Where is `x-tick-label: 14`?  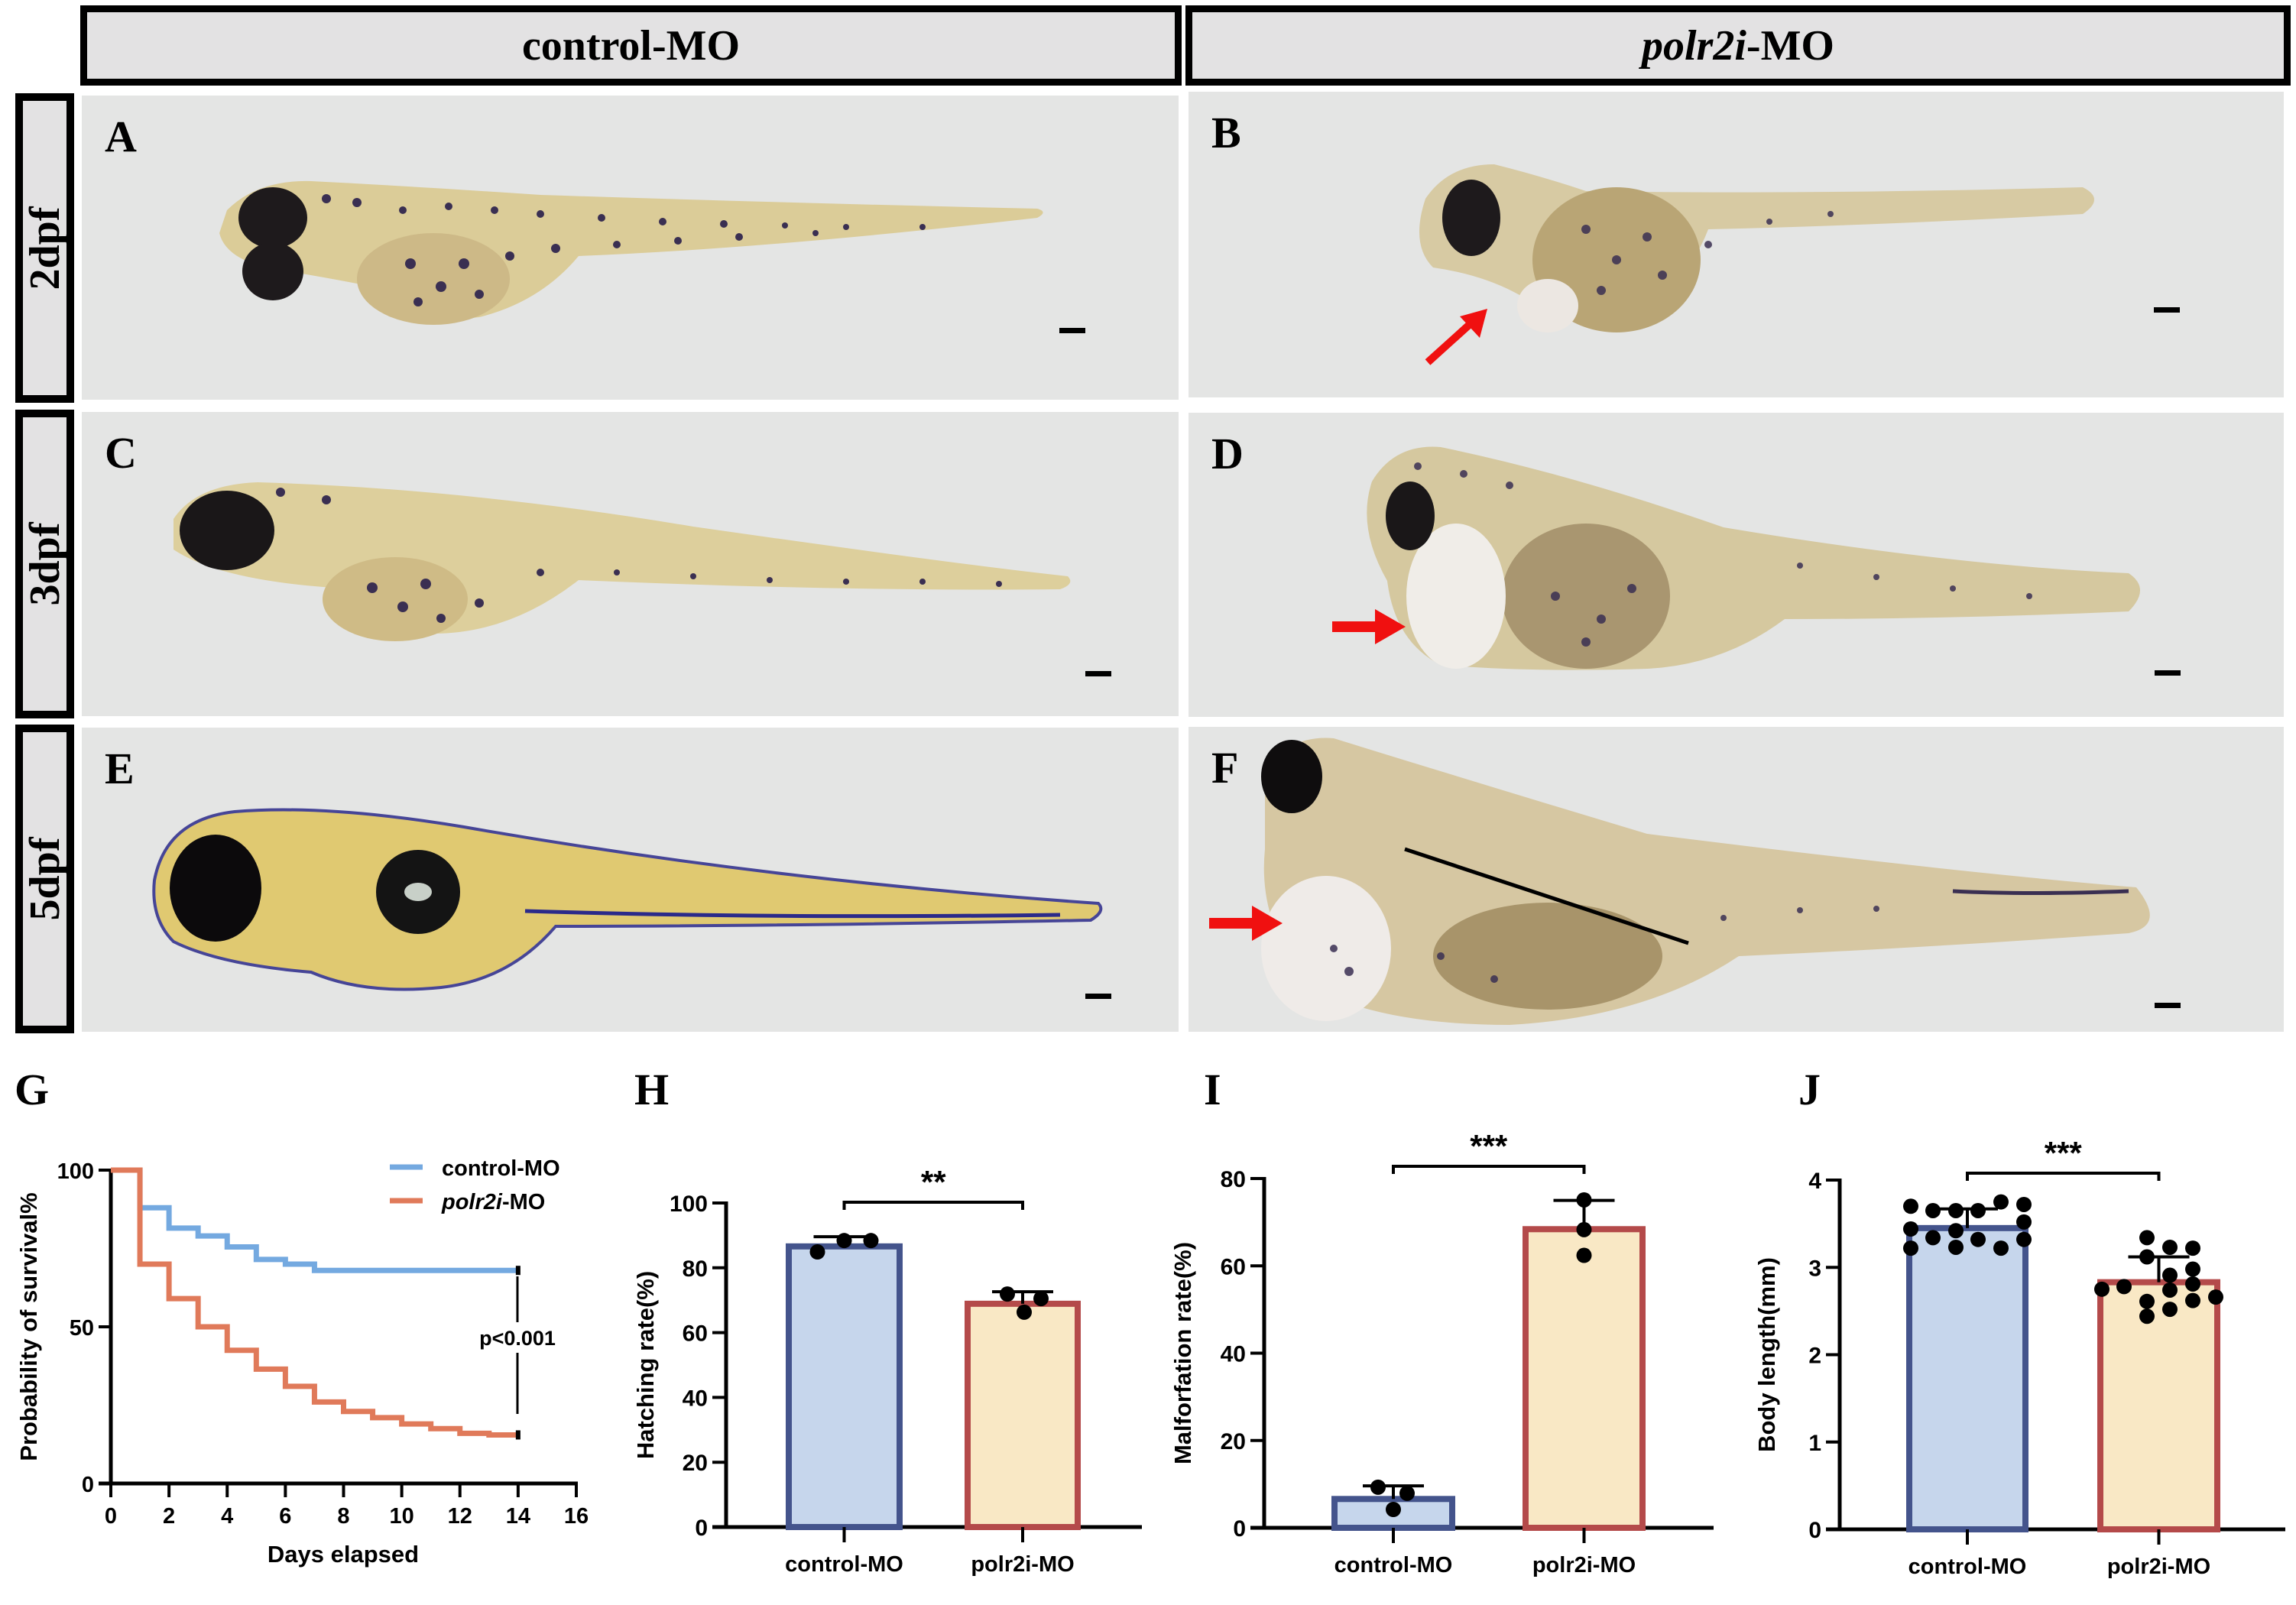
x-tick-label: 14 is located at coordinates (518, 1516).